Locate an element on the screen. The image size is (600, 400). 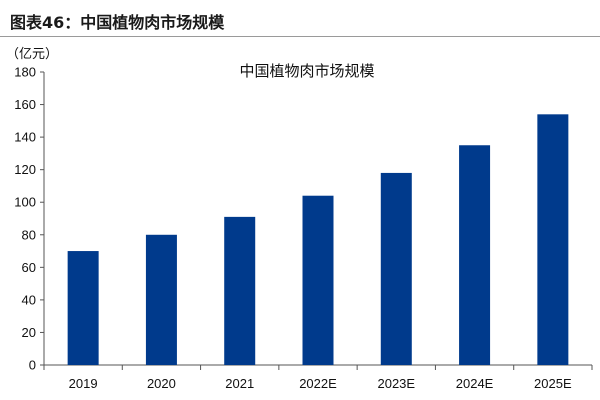
y-tick-label: 100 is located at coordinates (25, 202).